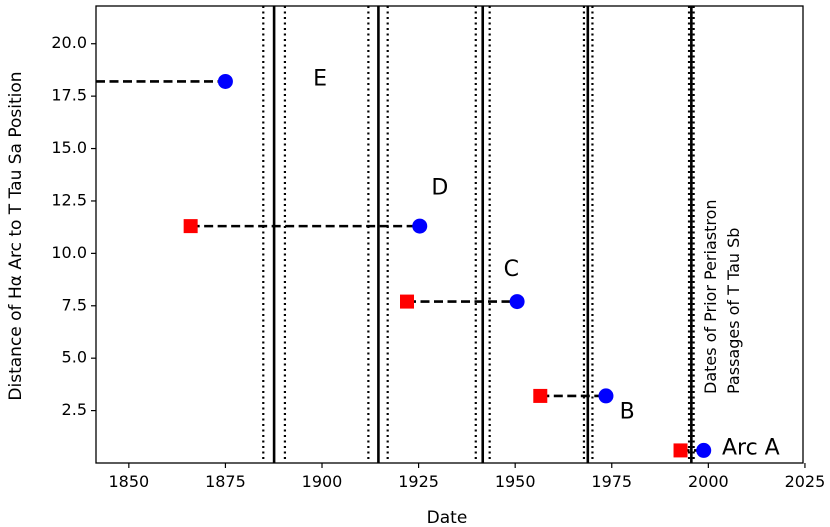 The width and height of the screenshot is (830, 527). Describe the element at coordinates (447, 517) in the screenshot. I see `x-axis-label: Date` at that location.